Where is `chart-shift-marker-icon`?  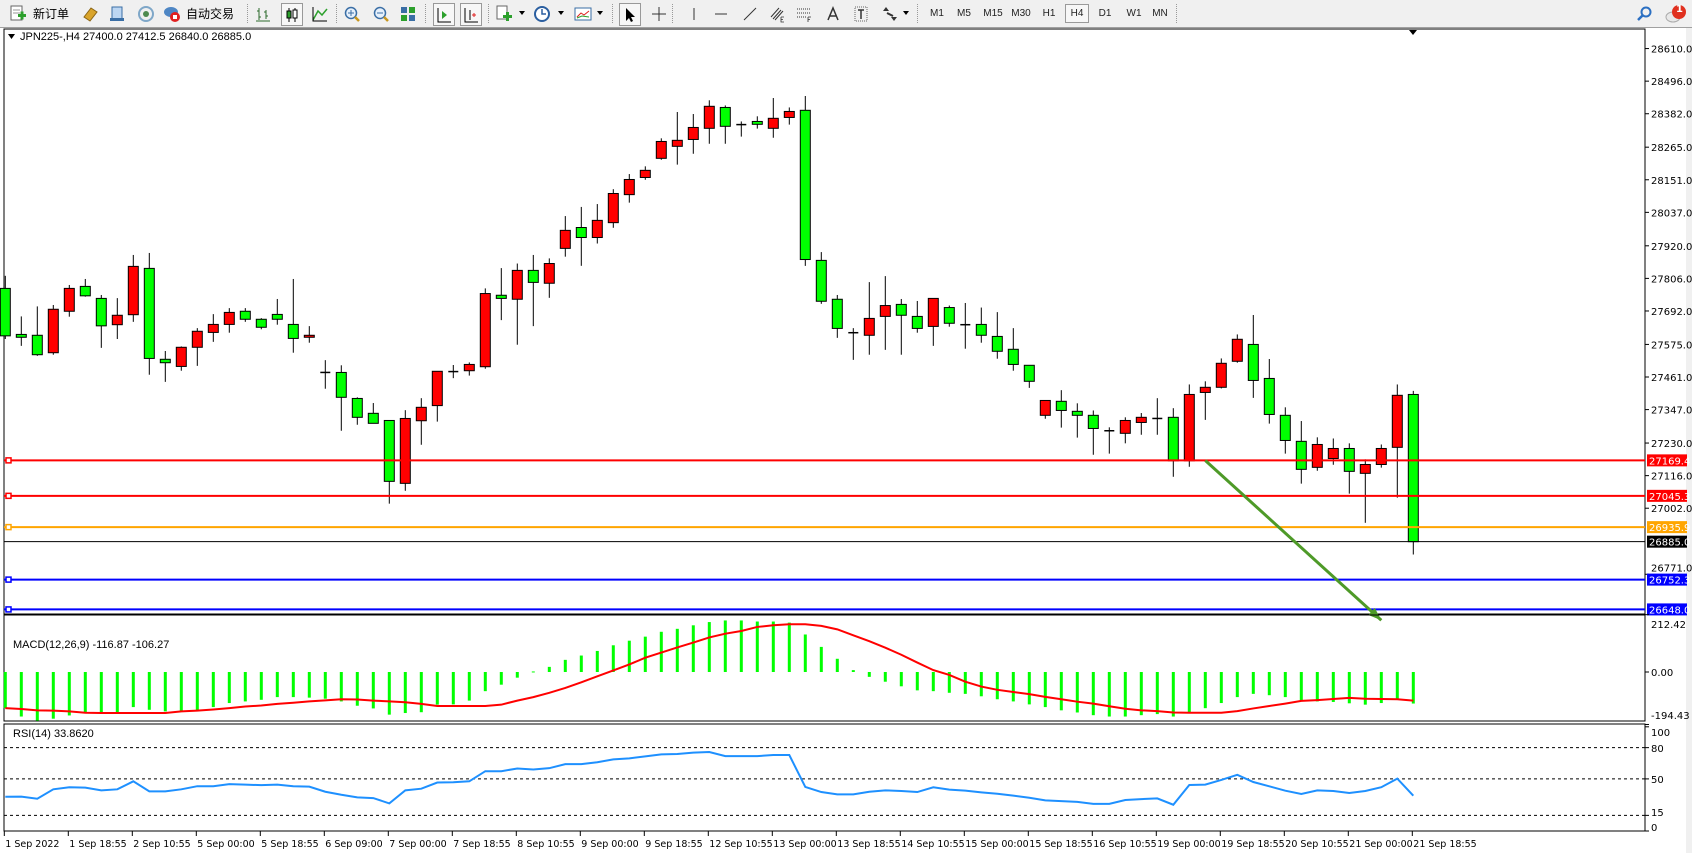 chart-shift-marker-icon is located at coordinates (1413, 32).